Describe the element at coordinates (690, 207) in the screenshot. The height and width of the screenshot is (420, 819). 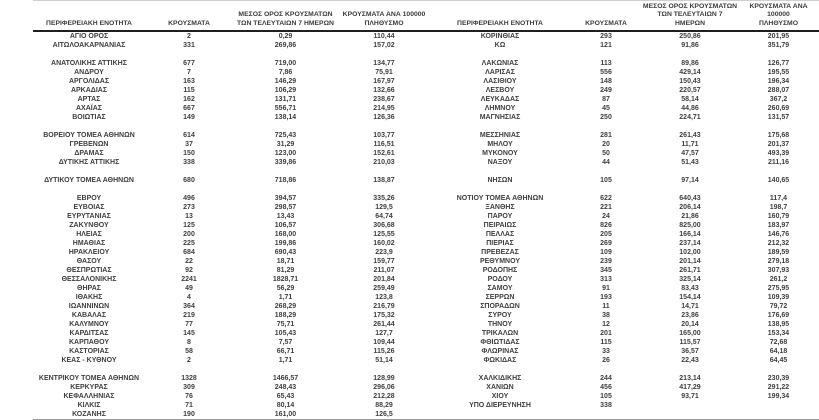
I see `avg7-value-right: 206,14` at that location.